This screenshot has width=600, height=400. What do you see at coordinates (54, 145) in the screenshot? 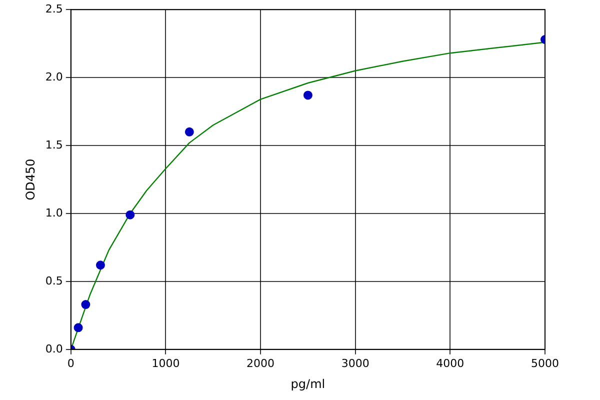
I see `y-tick-label: 1.5` at bounding box center [54, 145].